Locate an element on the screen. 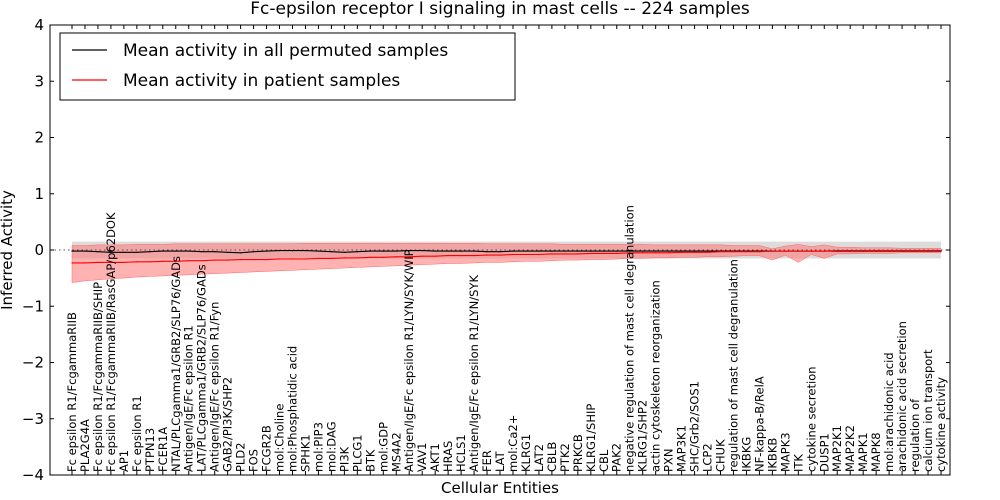 The height and width of the screenshot is (500, 1000). x-tick-label: MAPK1 is located at coordinates (863, 452).